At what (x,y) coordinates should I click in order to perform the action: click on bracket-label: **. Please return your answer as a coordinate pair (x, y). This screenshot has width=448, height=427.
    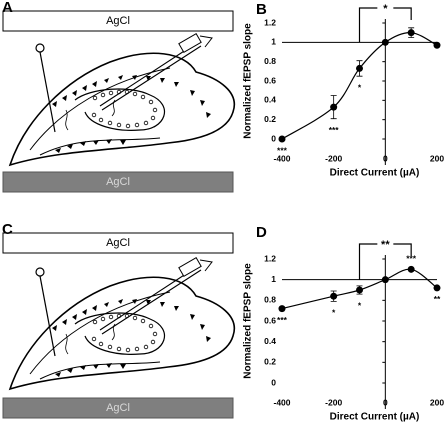
    Looking at the image, I should click on (385, 245).